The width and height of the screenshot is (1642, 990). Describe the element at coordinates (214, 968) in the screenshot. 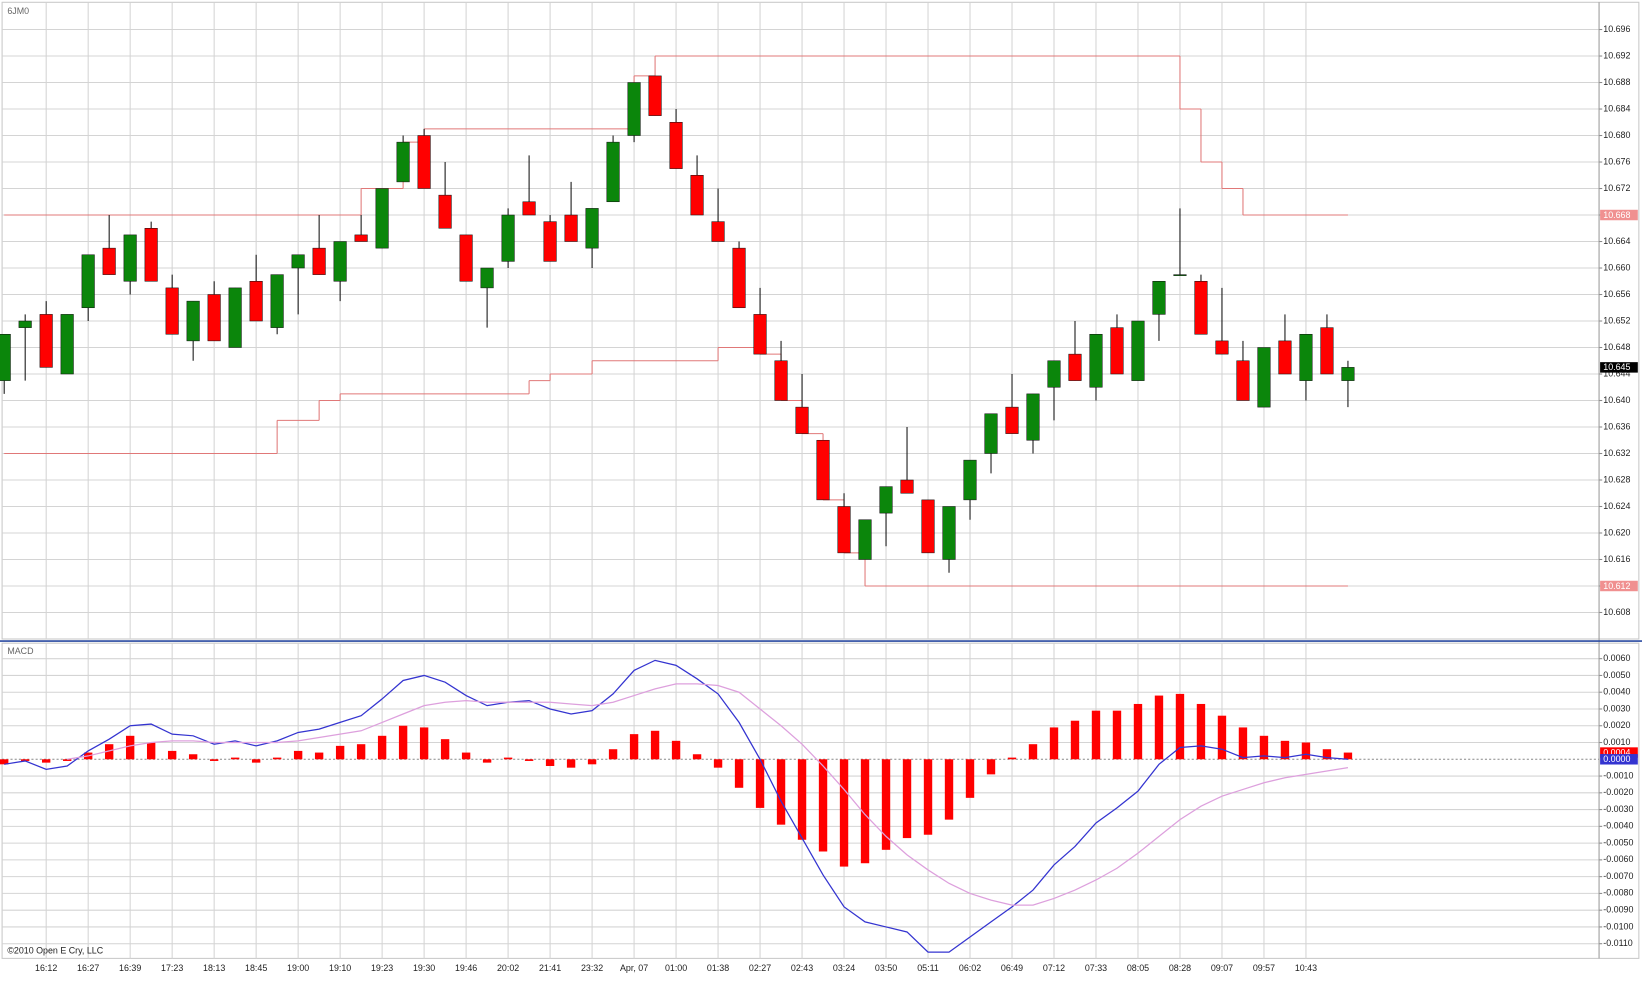

I see `x-tick-label: 18:13` at that location.